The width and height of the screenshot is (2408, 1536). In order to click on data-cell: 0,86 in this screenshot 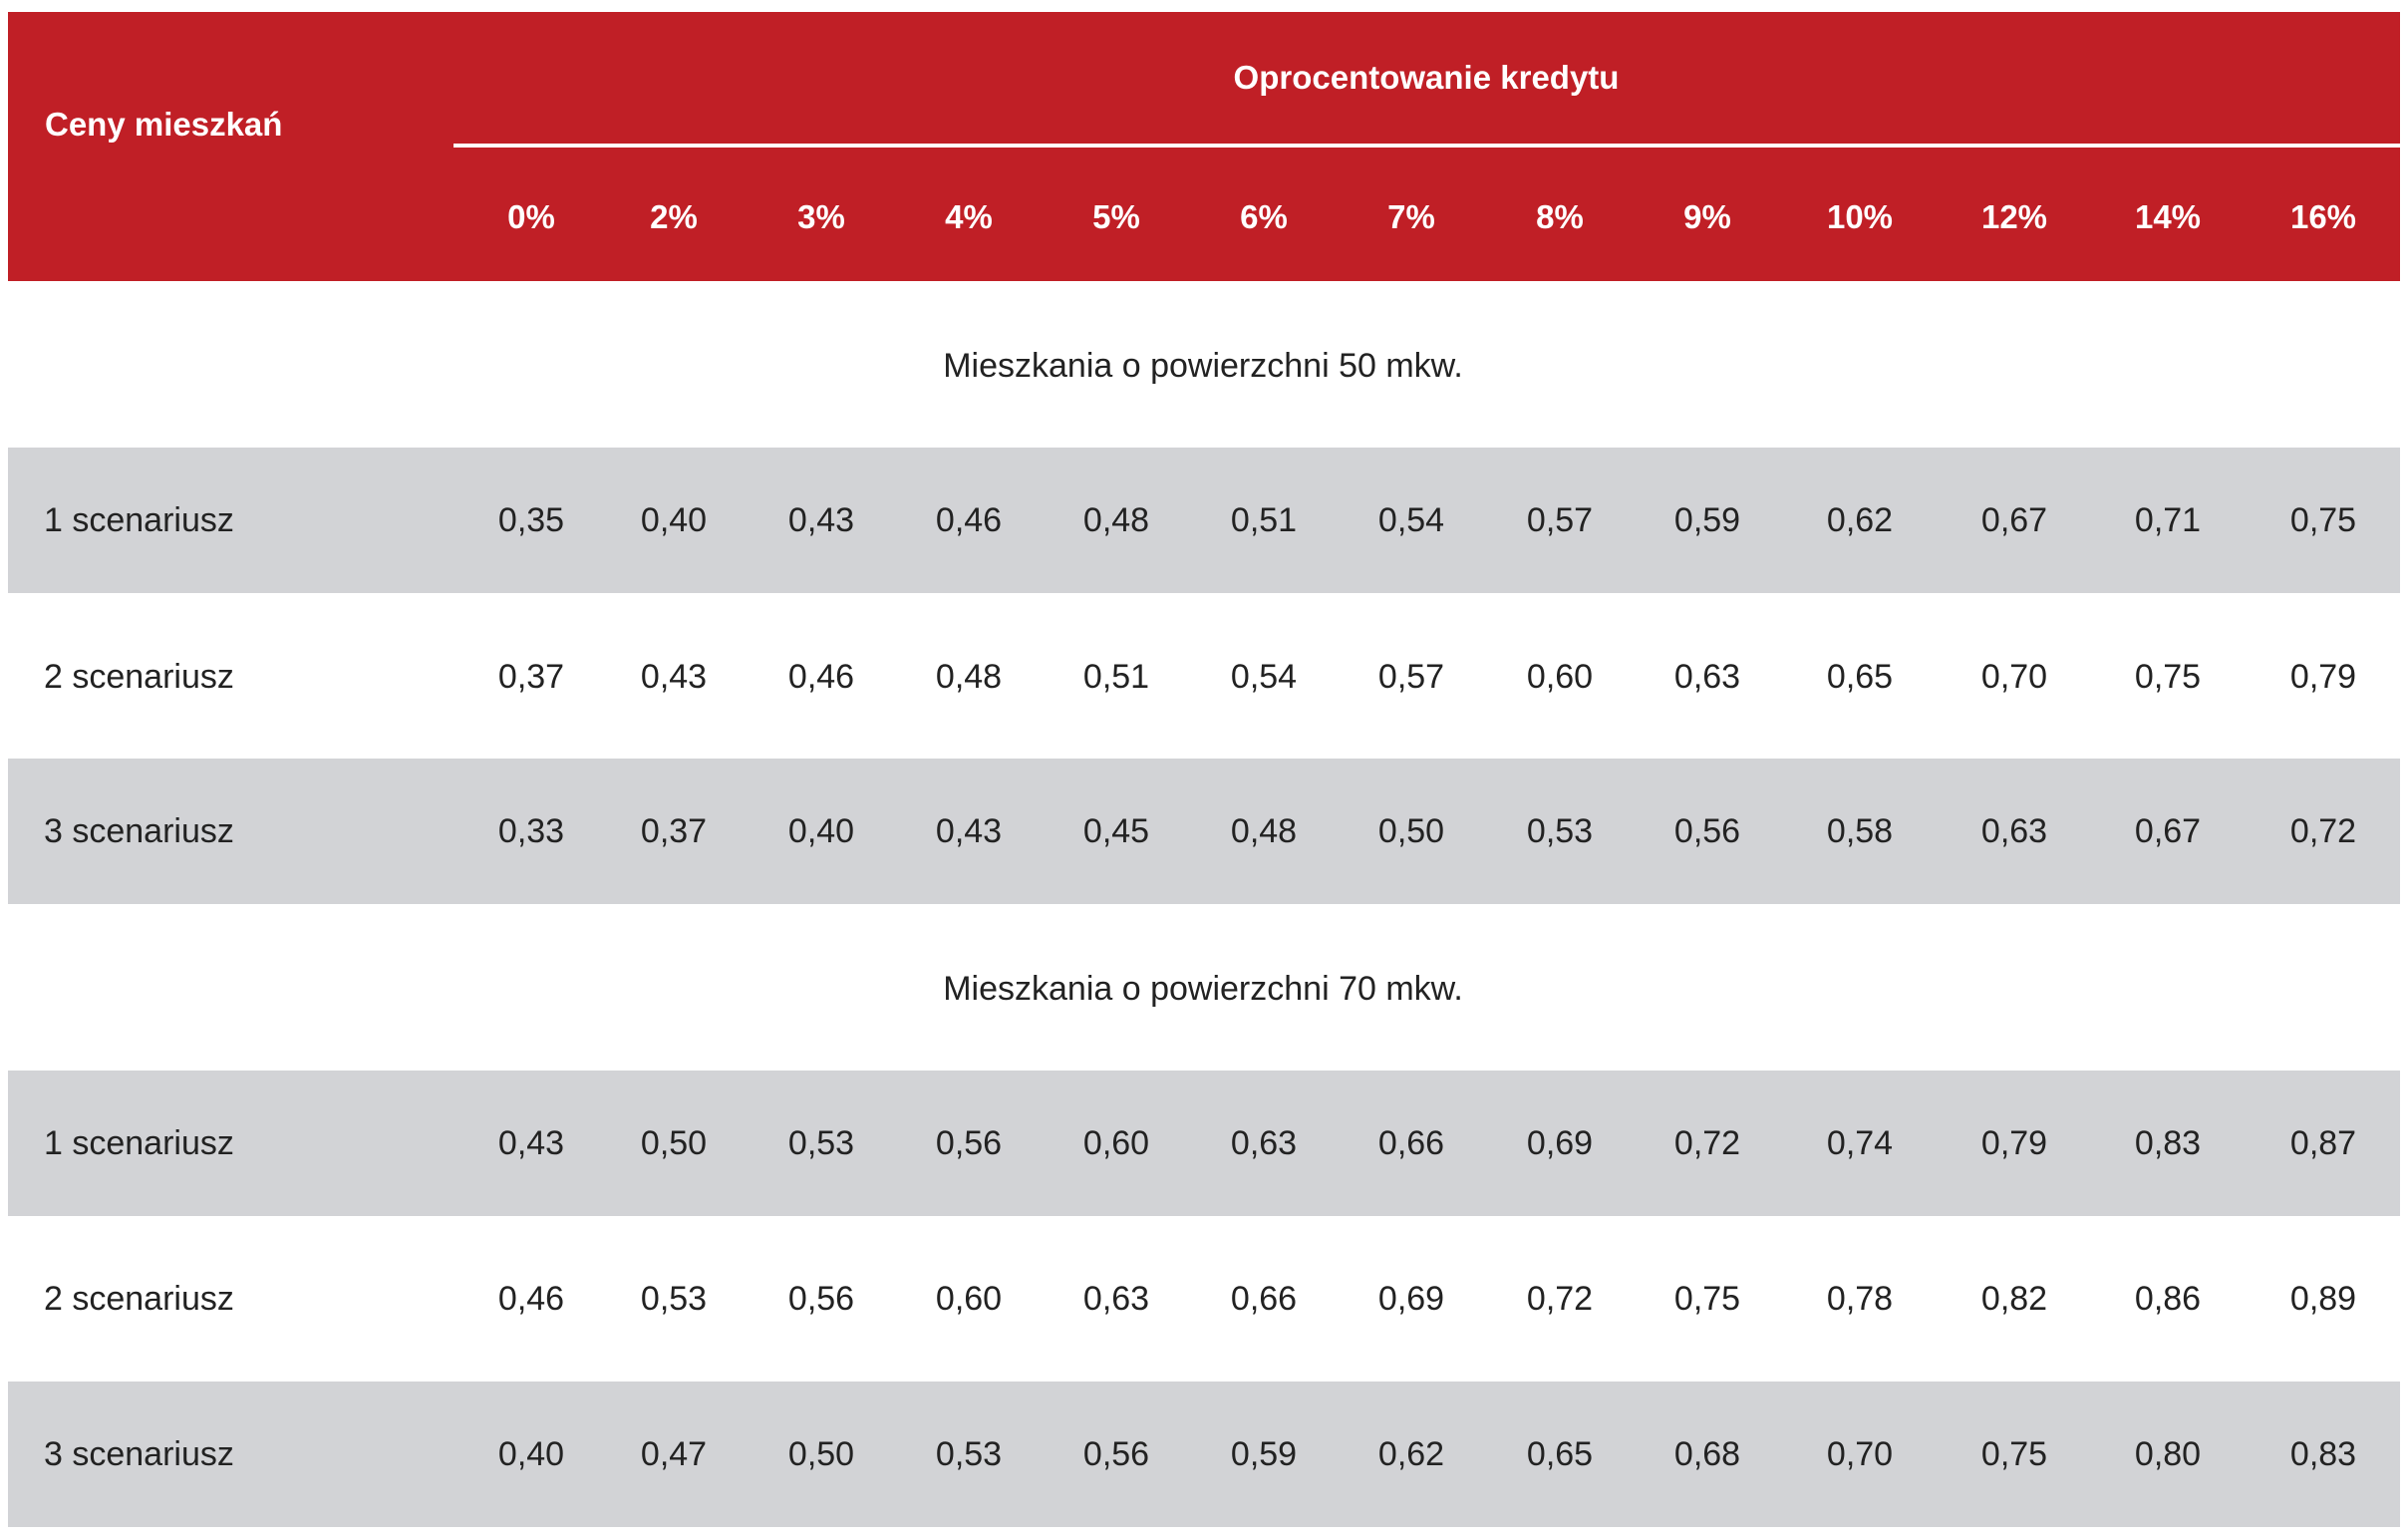, I will do `click(2168, 1299)`.